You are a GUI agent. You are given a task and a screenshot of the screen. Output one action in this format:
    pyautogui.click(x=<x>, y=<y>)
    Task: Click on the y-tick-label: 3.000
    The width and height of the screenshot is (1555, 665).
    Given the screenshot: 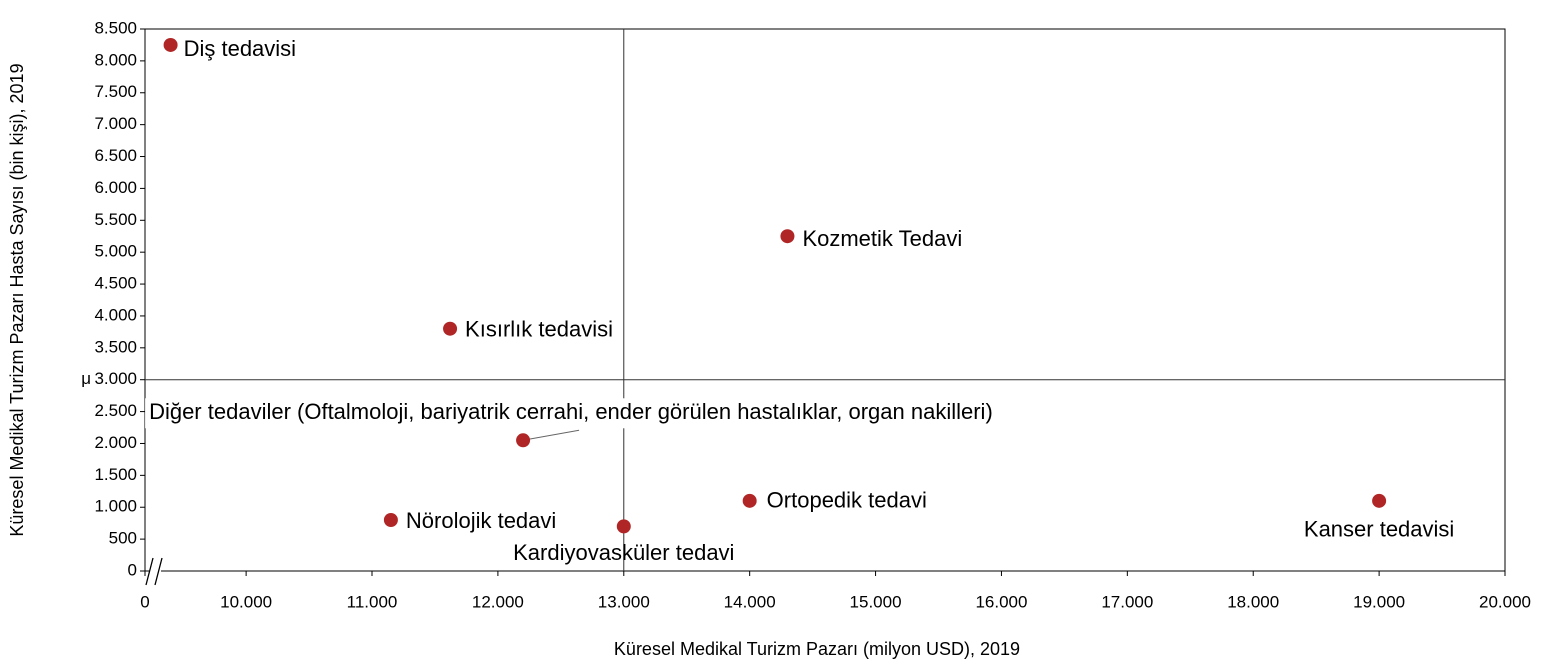 What is the action you would take?
    pyautogui.click(x=115, y=378)
    